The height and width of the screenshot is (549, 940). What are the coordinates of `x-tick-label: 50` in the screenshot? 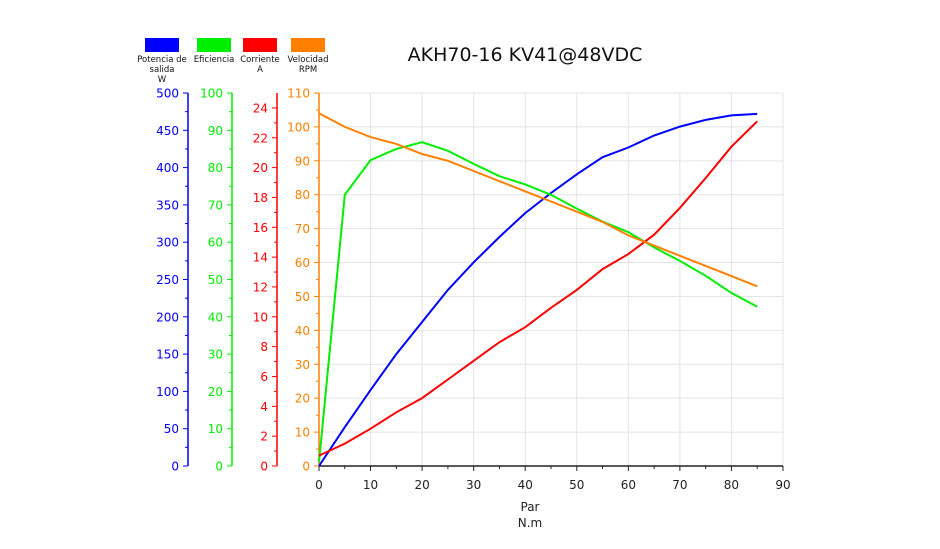 It's located at (576, 485).